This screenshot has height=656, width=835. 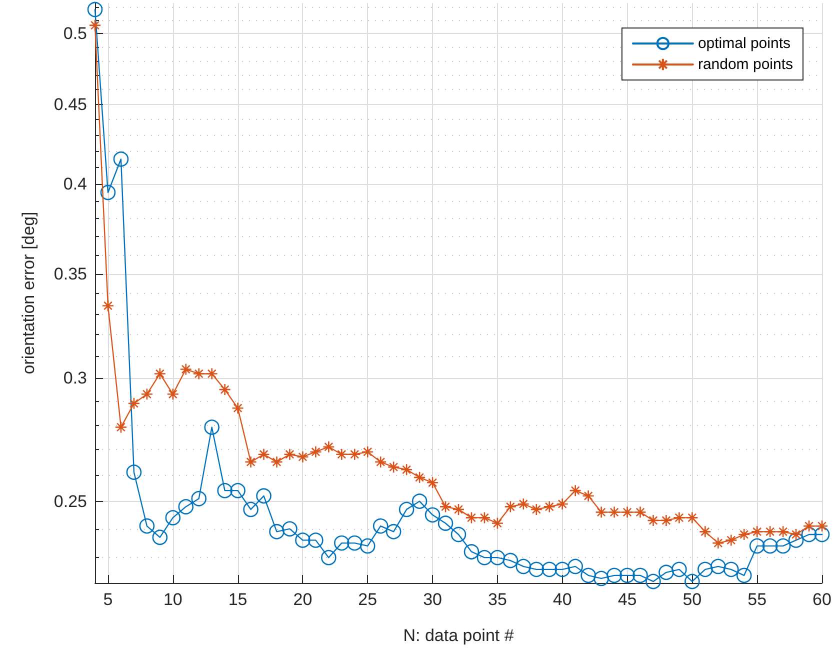 I want to click on x-tick-label: 10, so click(x=172, y=599).